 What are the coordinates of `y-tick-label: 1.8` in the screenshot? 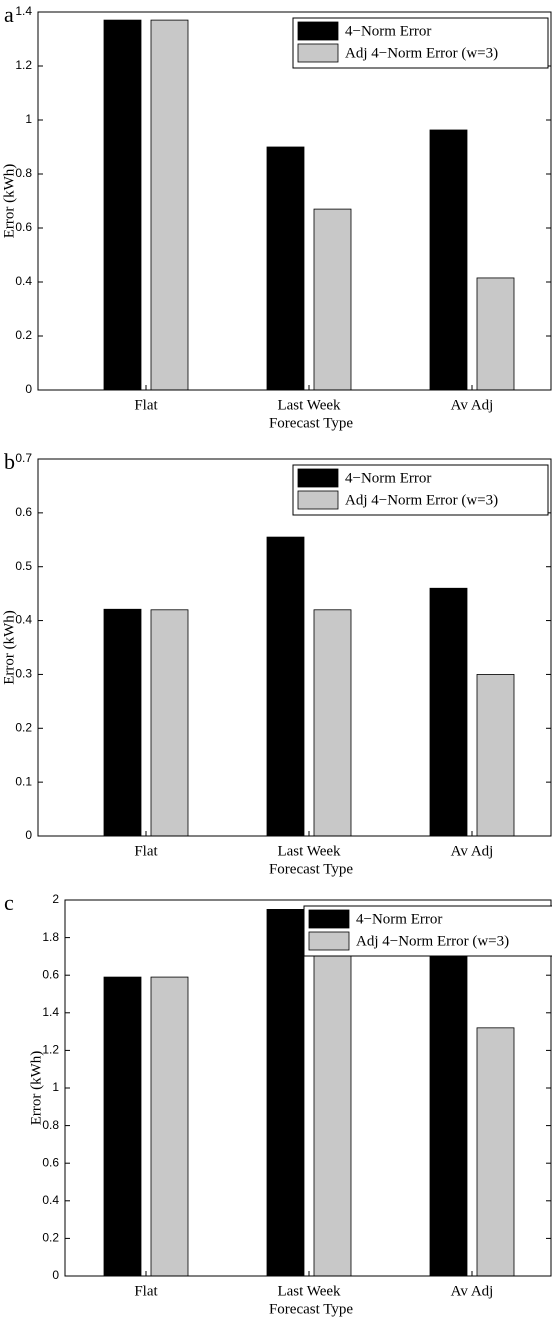 It's located at (50, 937).